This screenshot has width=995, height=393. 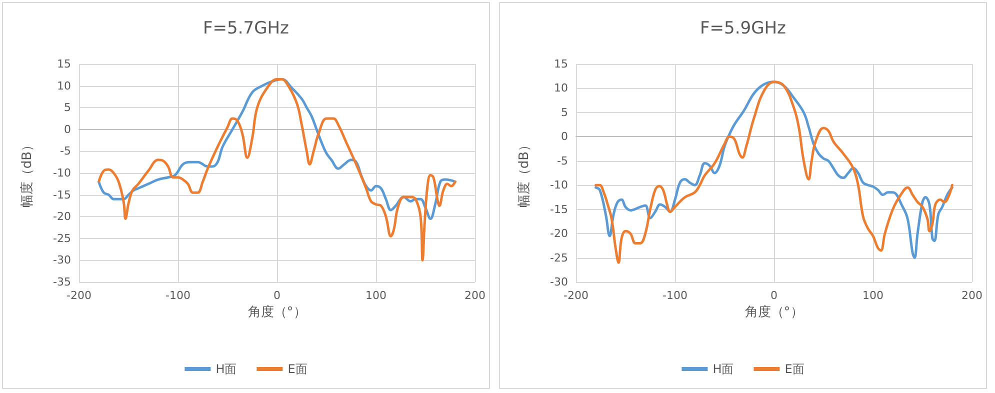 What do you see at coordinates (62, 282) in the screenshot?
I see `y-tick-label: -35` at bounding box center [62, 282].